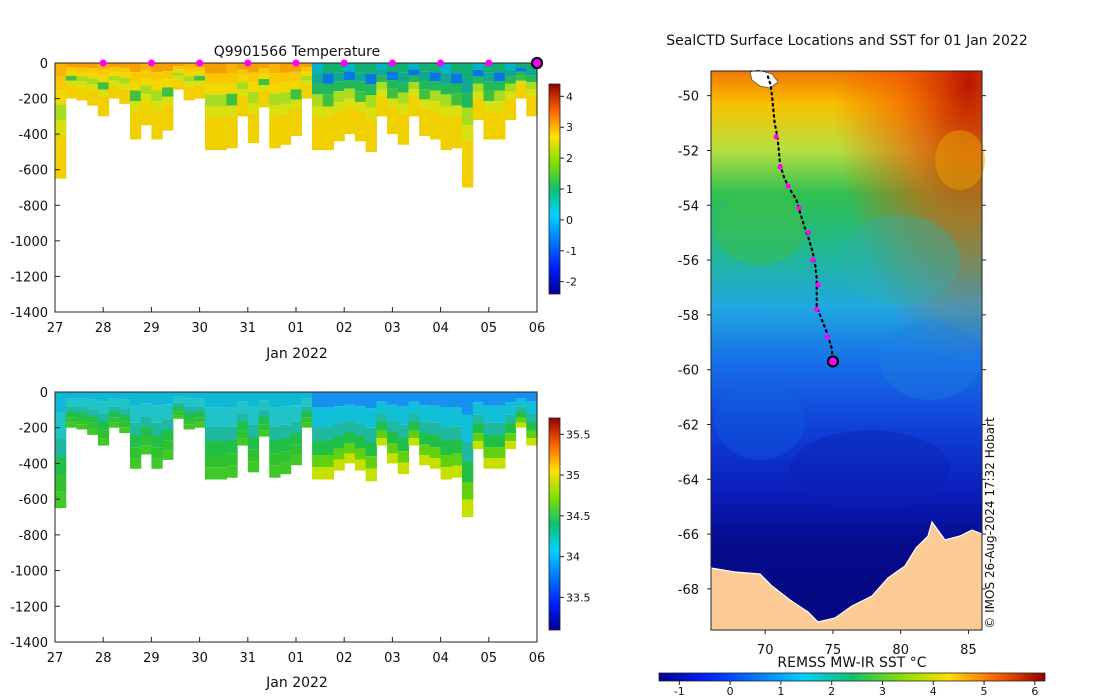  Describe the element at coordinates (933, 691) in the screenshot. I see `sst-colorbar-tick-label-5: 4` at that location.